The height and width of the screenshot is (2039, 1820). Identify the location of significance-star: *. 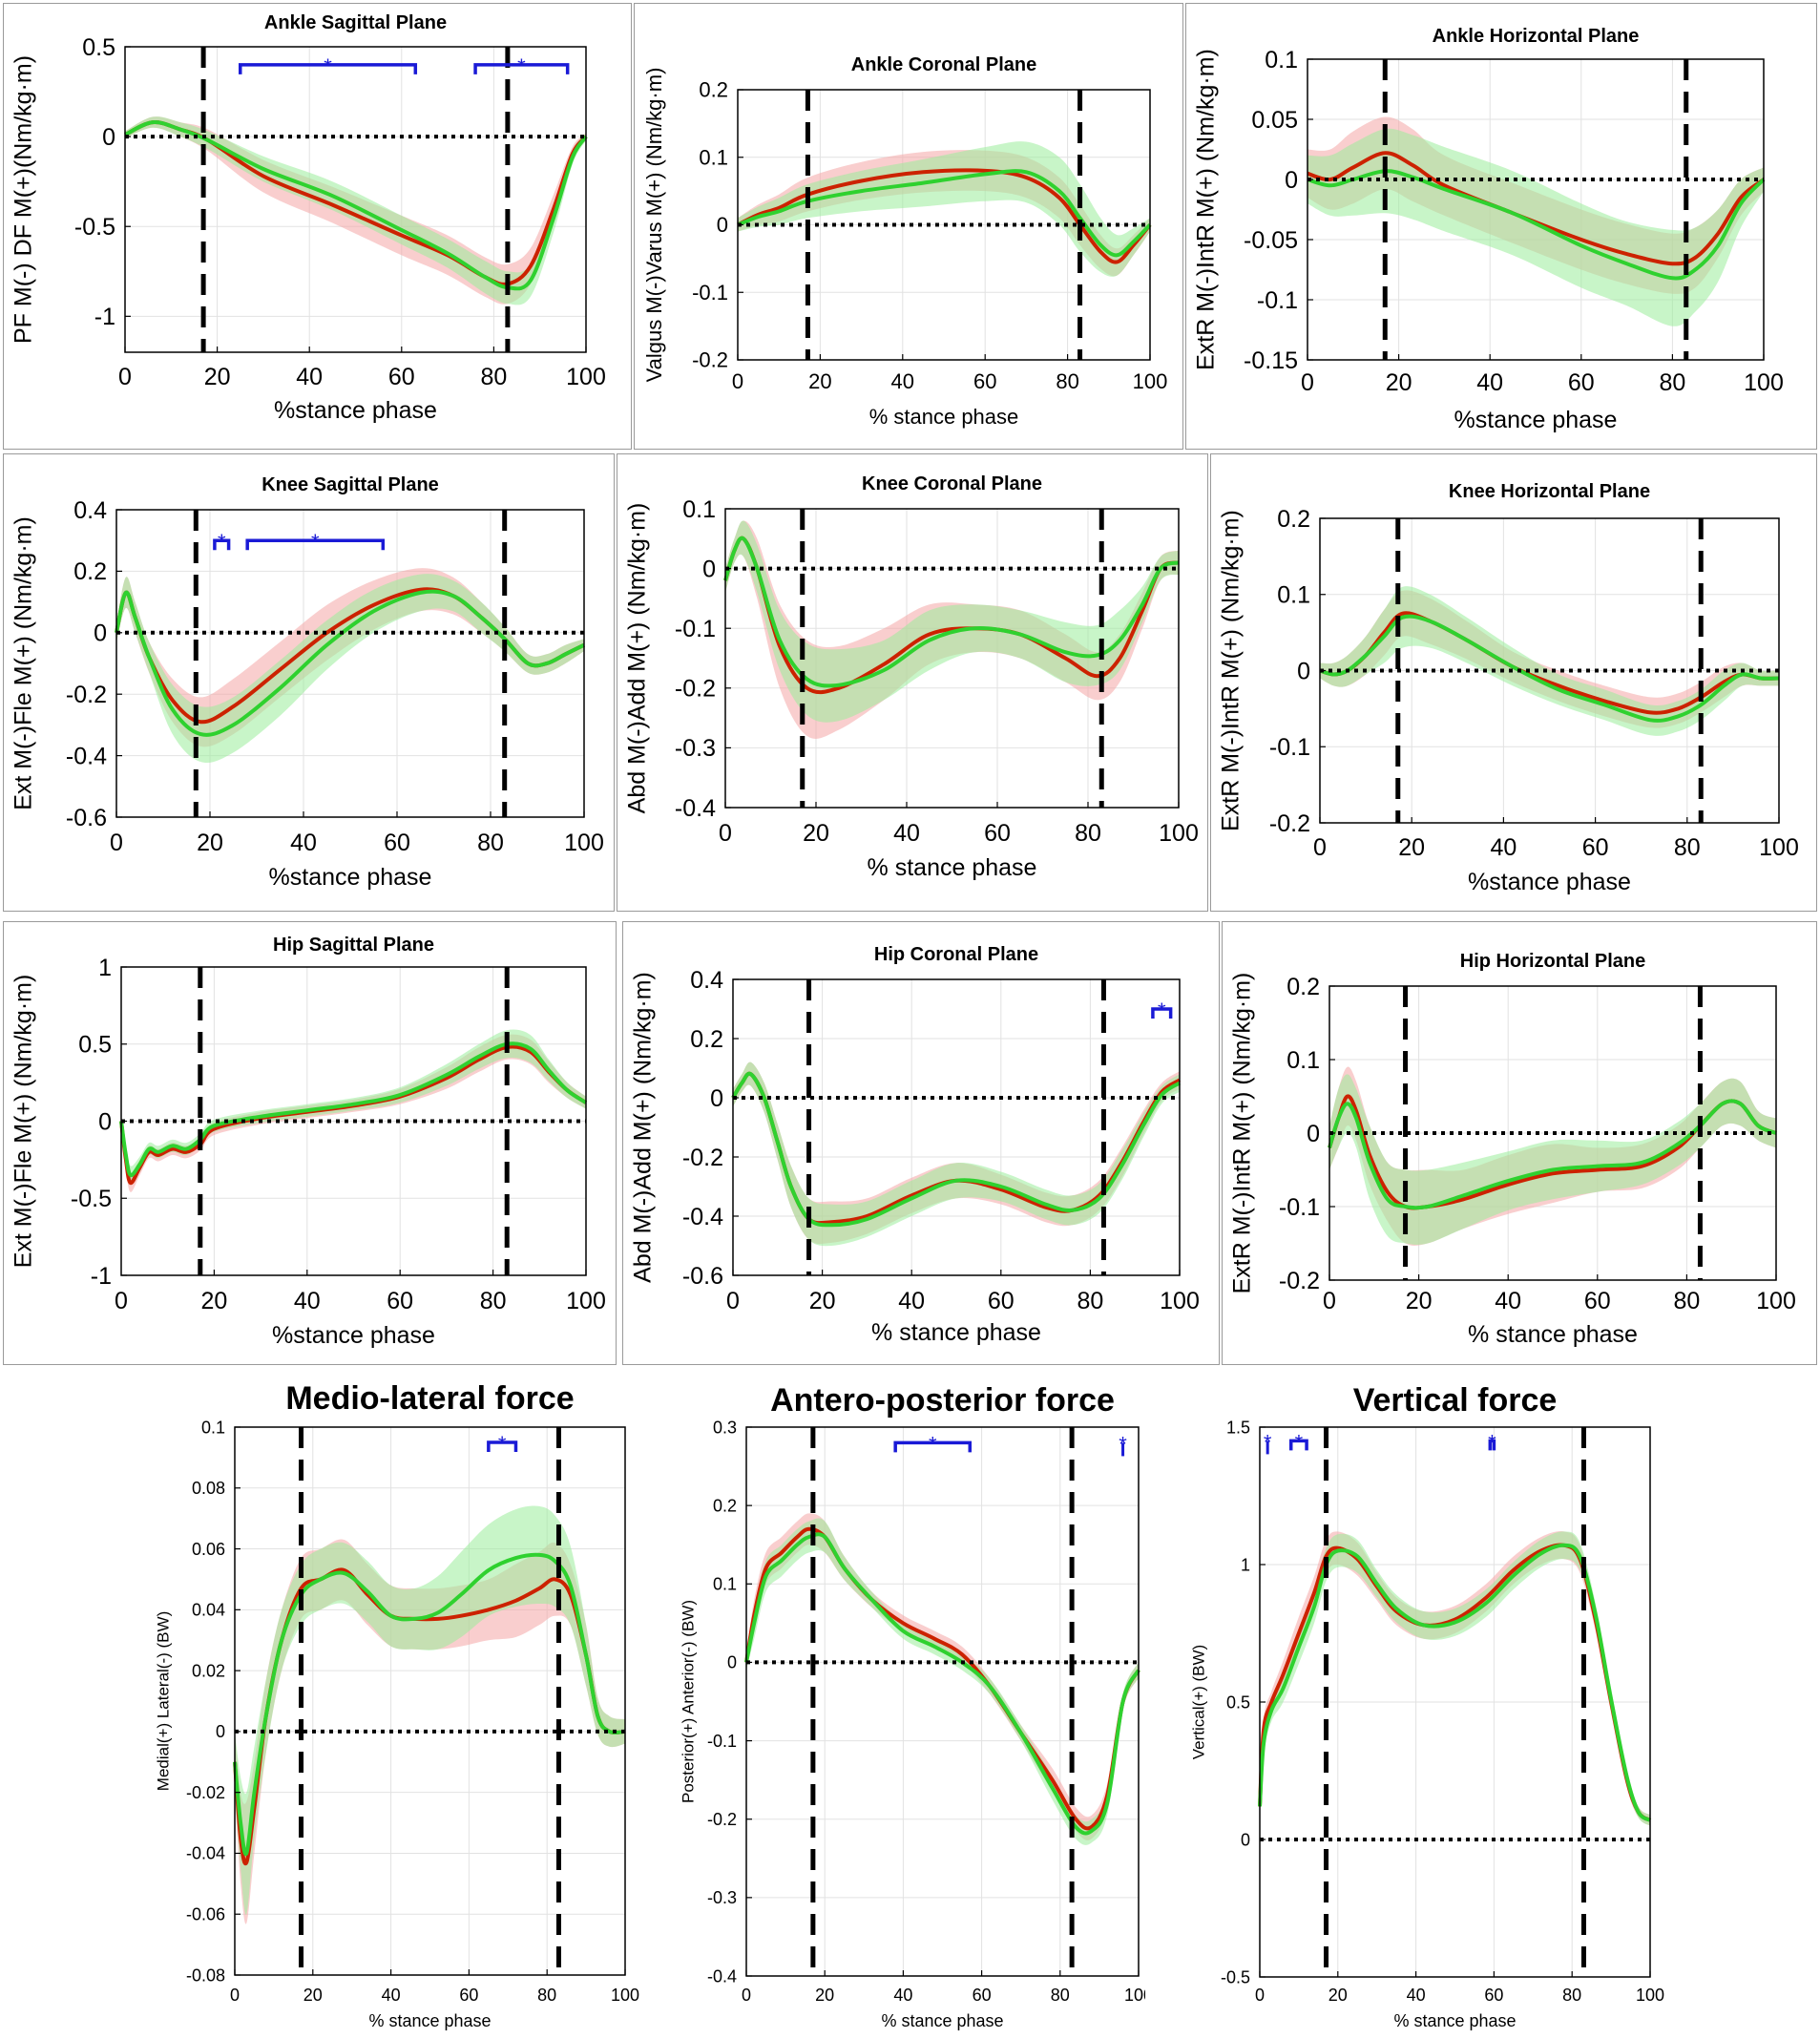
(1123, 1444).